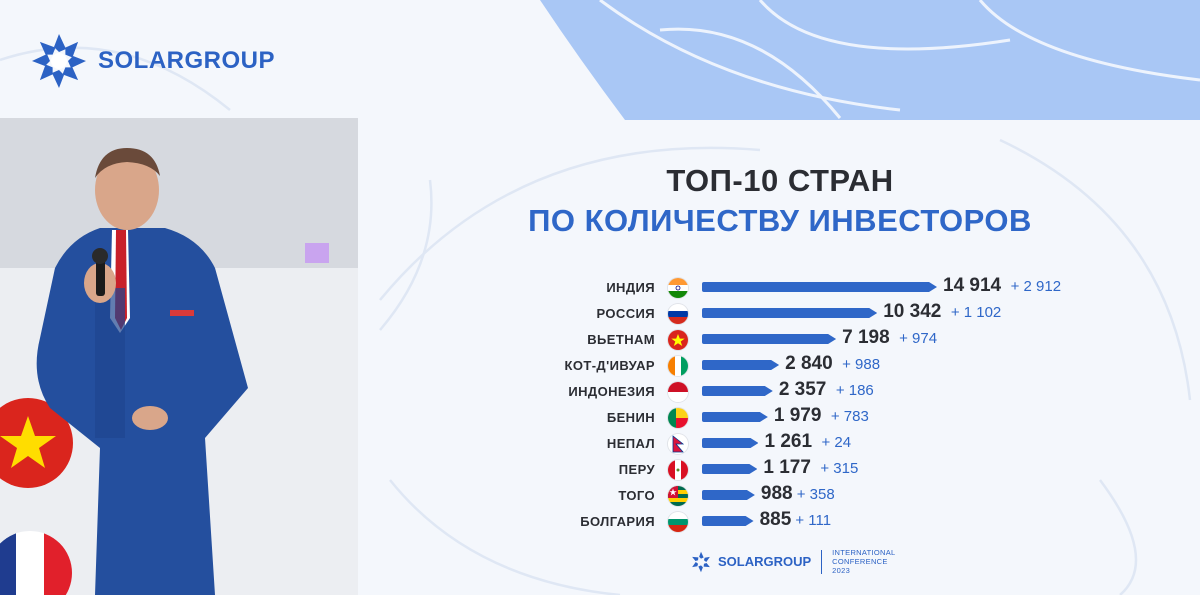 Image resolution: width=1200 pixels, height=595 pixels. What do you see at coordinates (918, 338) in the screenshot?
I see `increase-label: + 974` at bounding box center [918, 338].